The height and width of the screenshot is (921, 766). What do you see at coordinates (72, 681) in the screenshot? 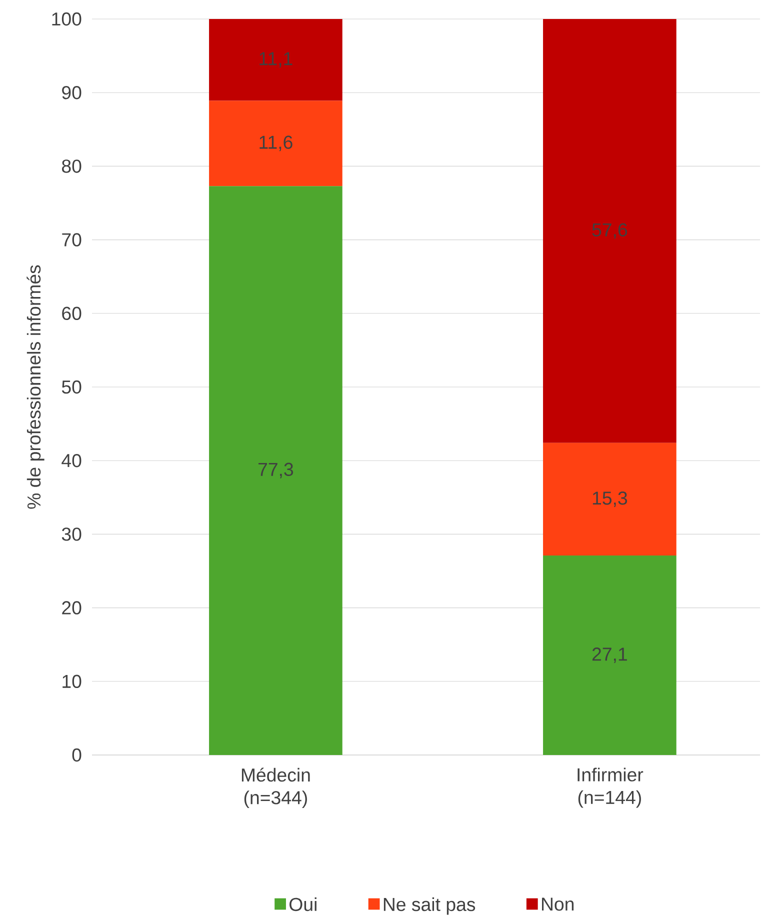
I see `y-tick-label: 10` at bounding box center [72, 681].